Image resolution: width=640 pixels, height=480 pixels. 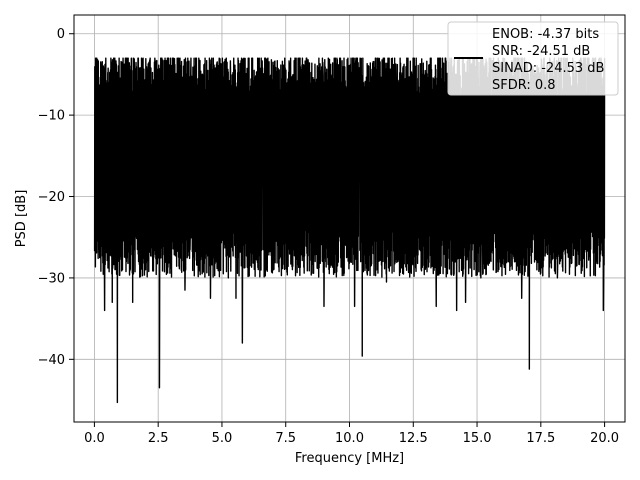 I want to click on legend-snr: SNR: -24.51 dB, so click(x=541, y=51).